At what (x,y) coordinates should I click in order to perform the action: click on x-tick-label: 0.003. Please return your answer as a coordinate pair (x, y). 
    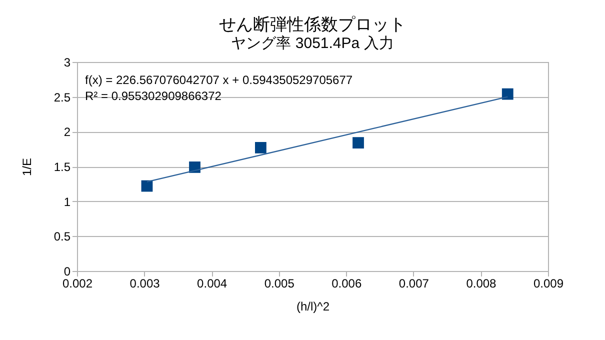
    Looking at the image, I should click on (145, 283).